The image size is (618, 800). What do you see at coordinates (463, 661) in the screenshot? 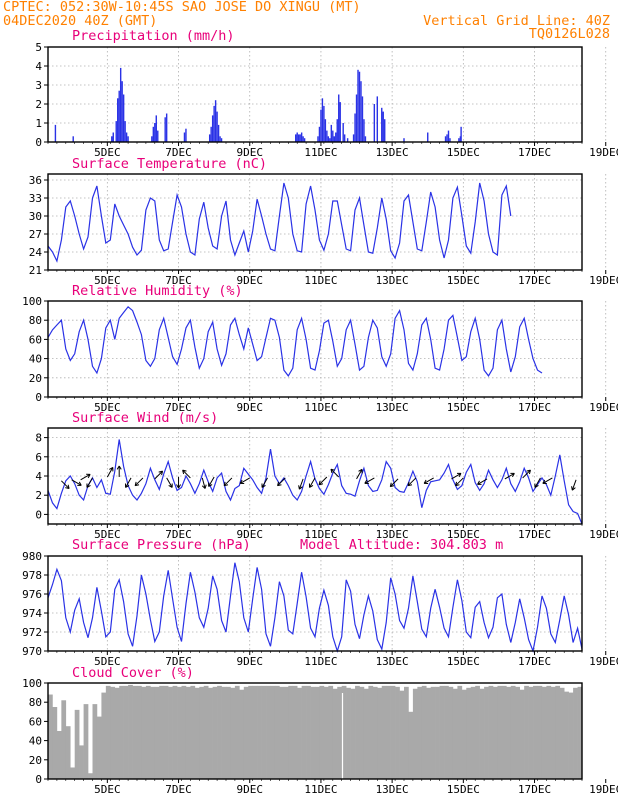
I see `pressure-xtick-label: 15DEC` at bounding box center [463, 661].